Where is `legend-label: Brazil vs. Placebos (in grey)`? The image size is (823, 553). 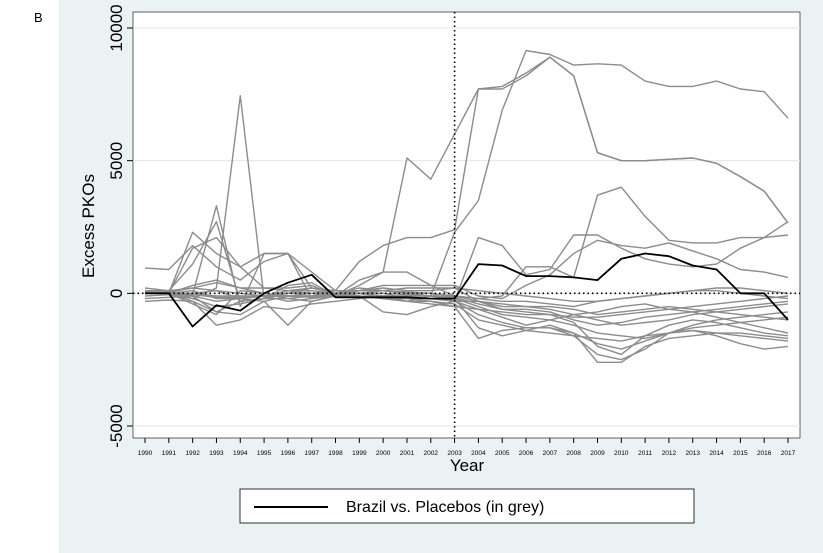 legend-label: Brazil vs. Placebos (in grey) is located at coordinates (445, 507).